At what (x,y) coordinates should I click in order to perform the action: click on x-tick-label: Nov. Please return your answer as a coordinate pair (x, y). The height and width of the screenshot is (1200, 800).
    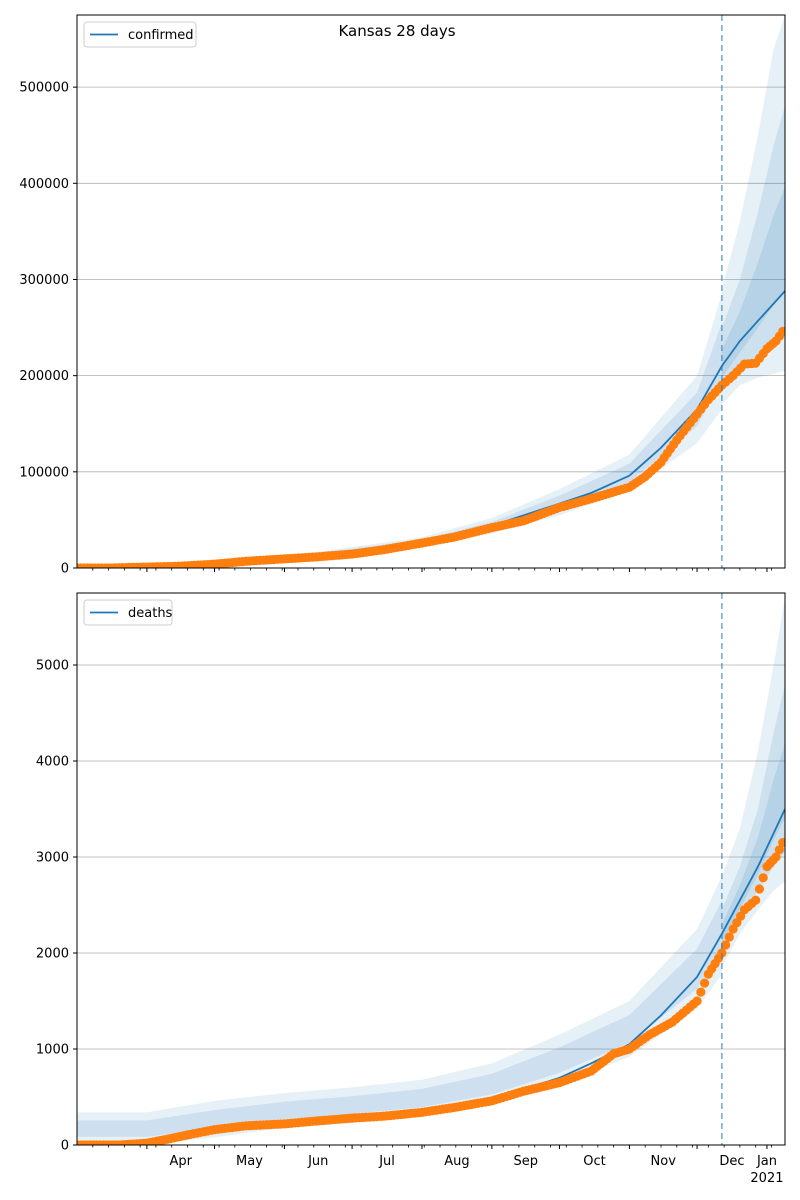
    Looking at the image, I should click on (664, 1161).